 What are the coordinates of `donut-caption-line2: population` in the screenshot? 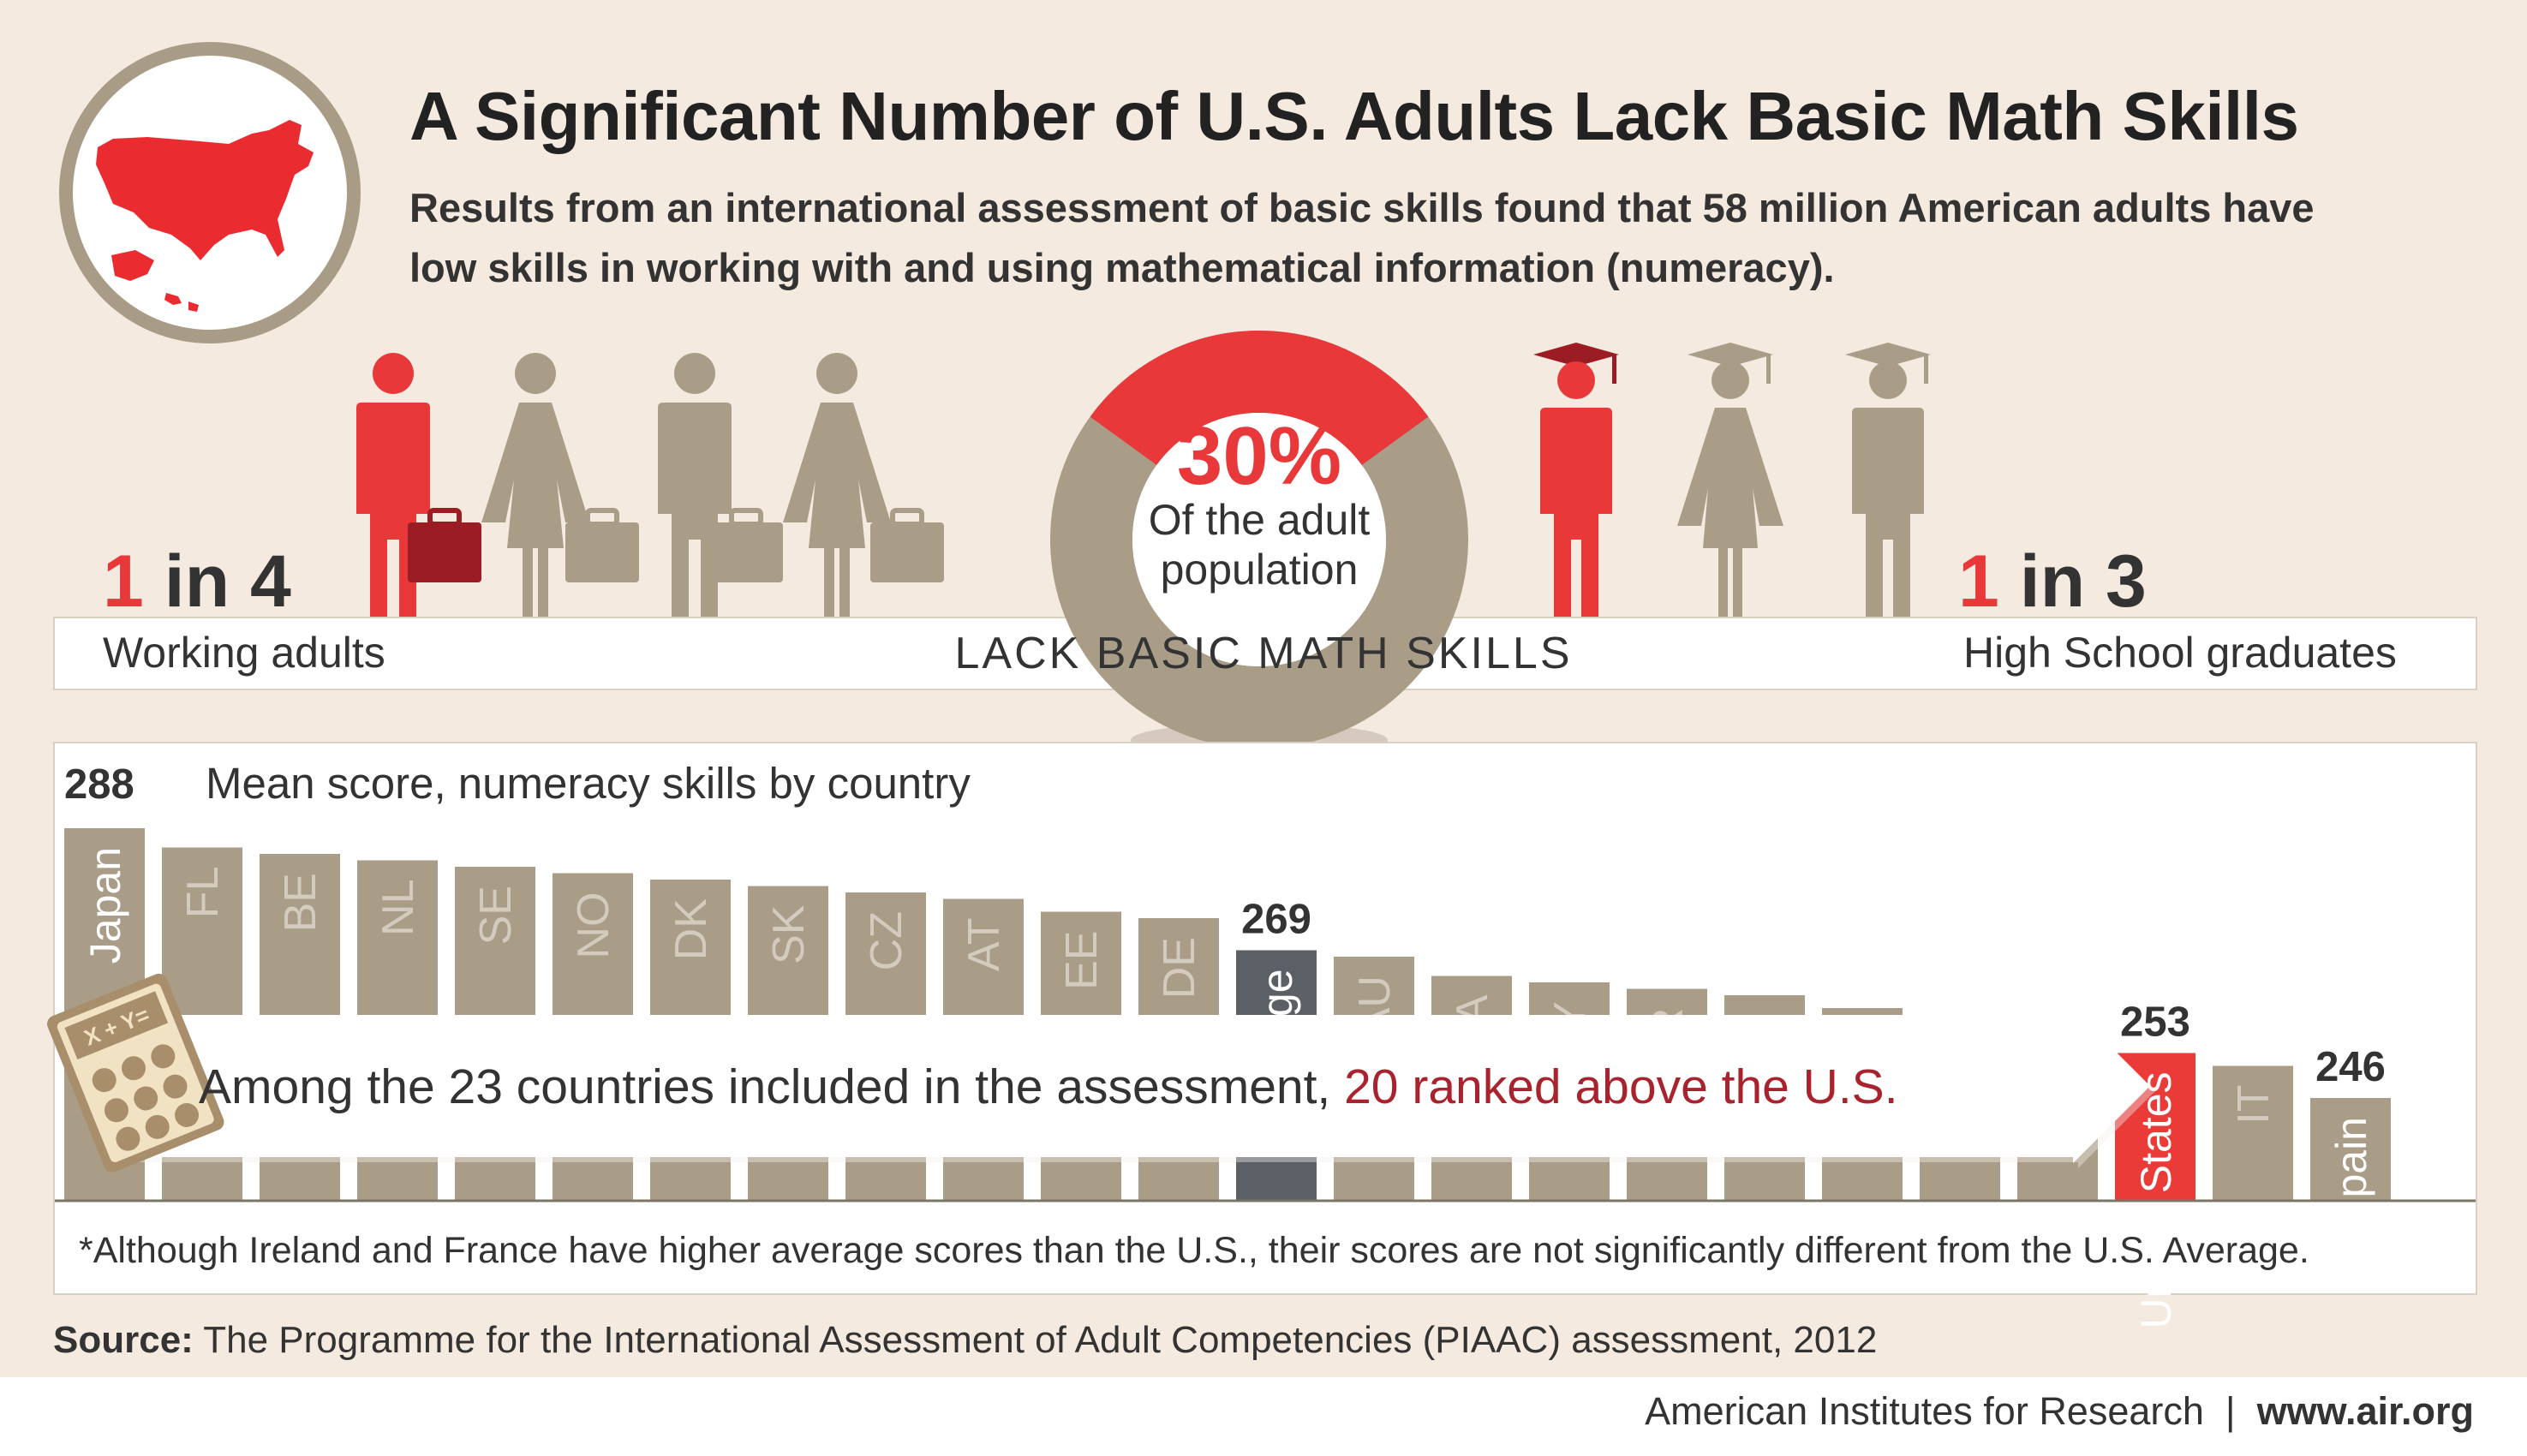 It's located at (1259, 570).